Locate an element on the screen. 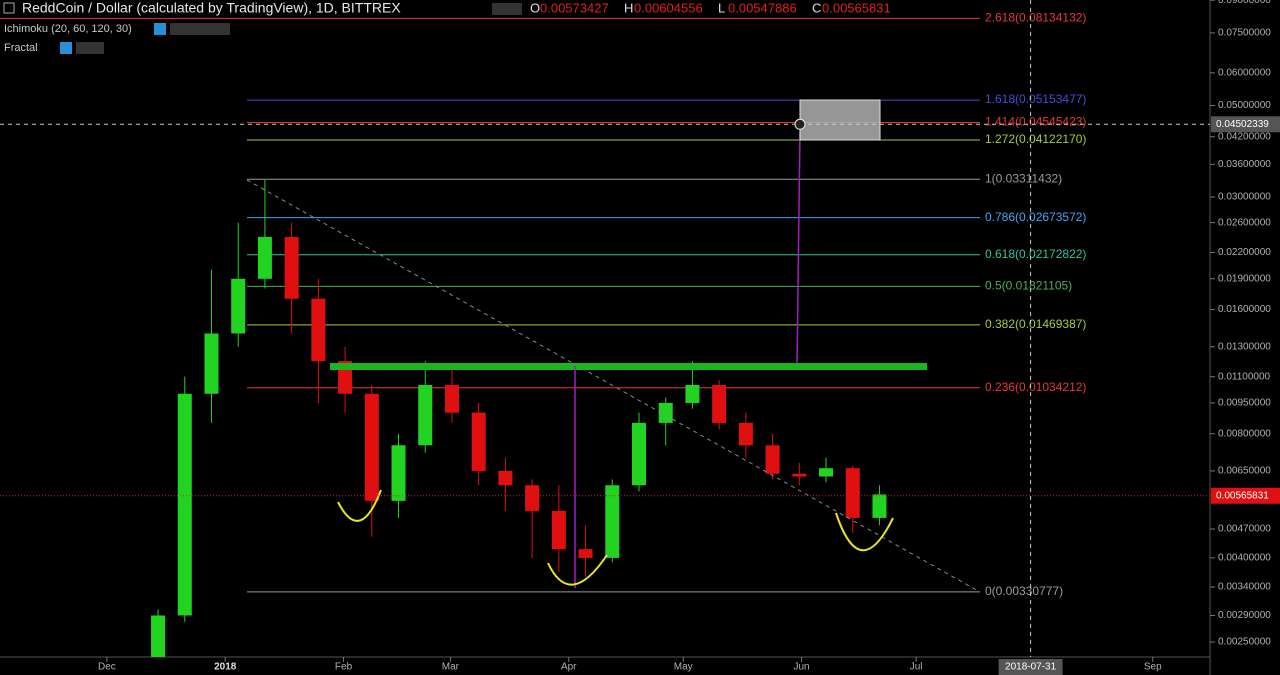 Image resolution: width=1280 pixels, height=675 pixels. crosshair-price-box is located at coordinates (1245, 124).